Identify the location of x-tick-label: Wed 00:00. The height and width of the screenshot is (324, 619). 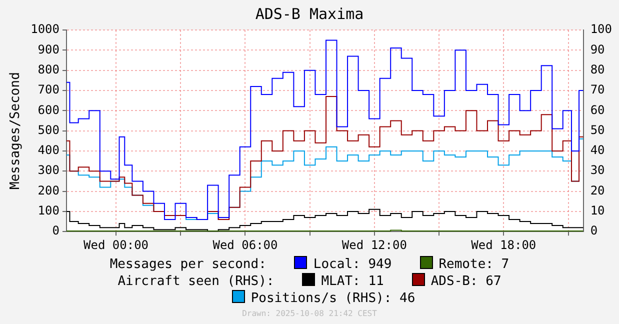
(116, 245).